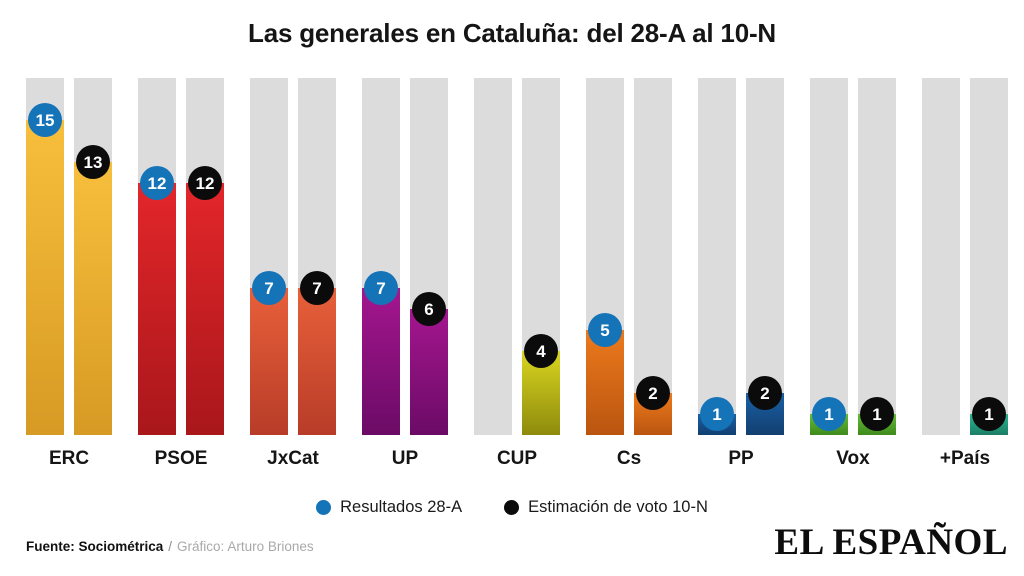 This screenshot has height=576, width=1024. Describe the element at coordinates (517, 458) in the screenshot. I see `category-label: CUP` at that location.